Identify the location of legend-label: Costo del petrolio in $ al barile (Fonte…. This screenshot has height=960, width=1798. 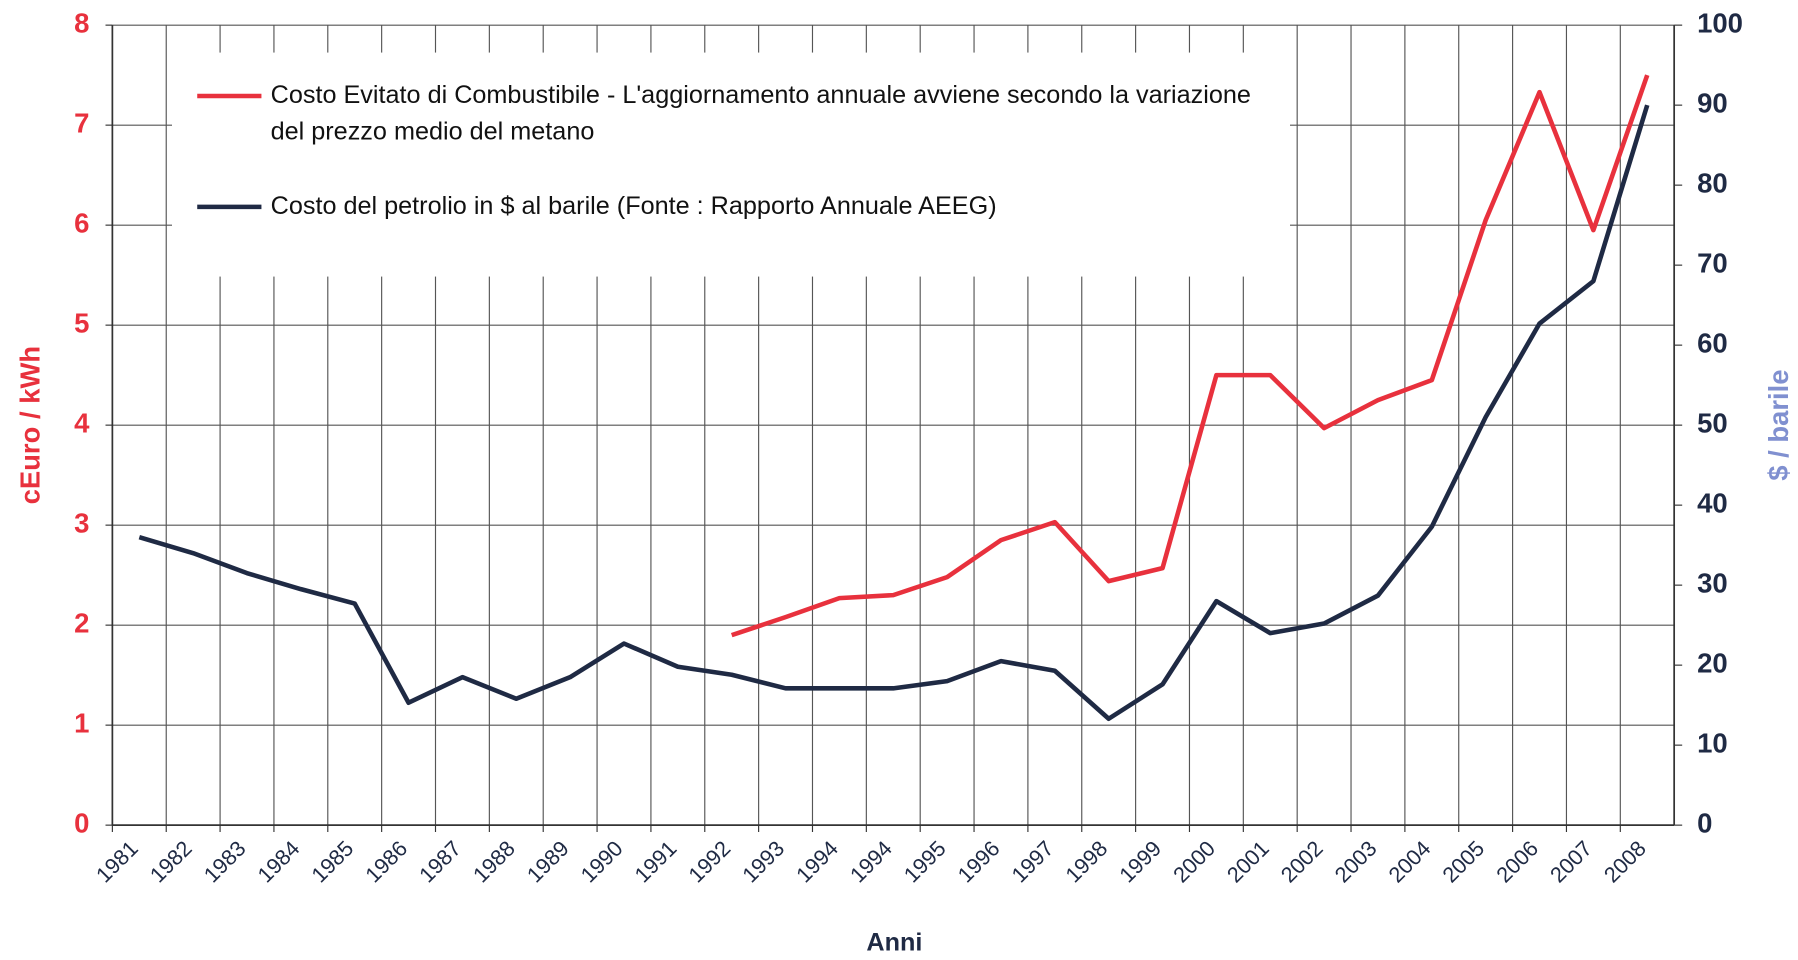
(634, 206).